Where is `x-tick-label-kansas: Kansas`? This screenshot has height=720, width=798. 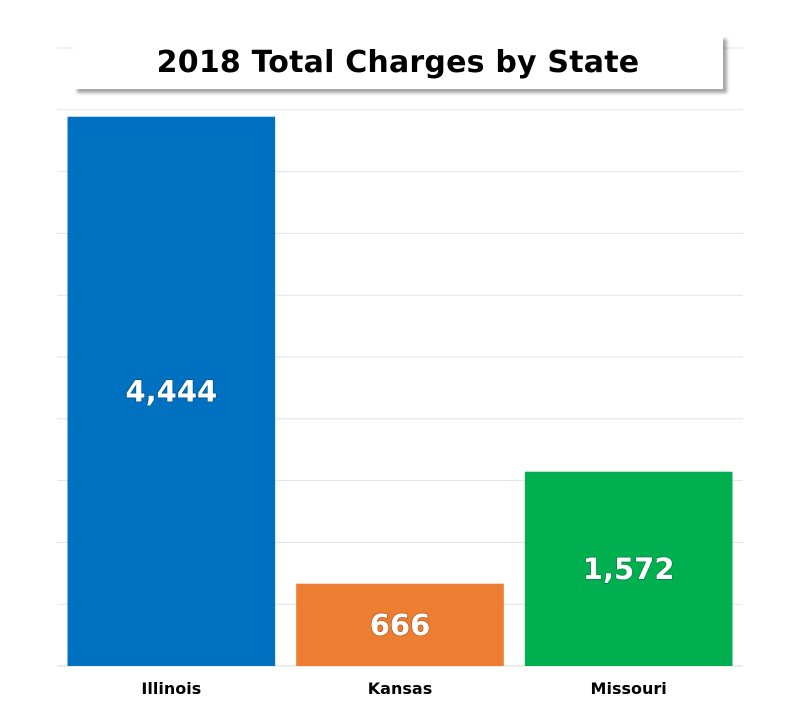
x-tick-label-kansas: Kansas is located at coordinates (400, 688).